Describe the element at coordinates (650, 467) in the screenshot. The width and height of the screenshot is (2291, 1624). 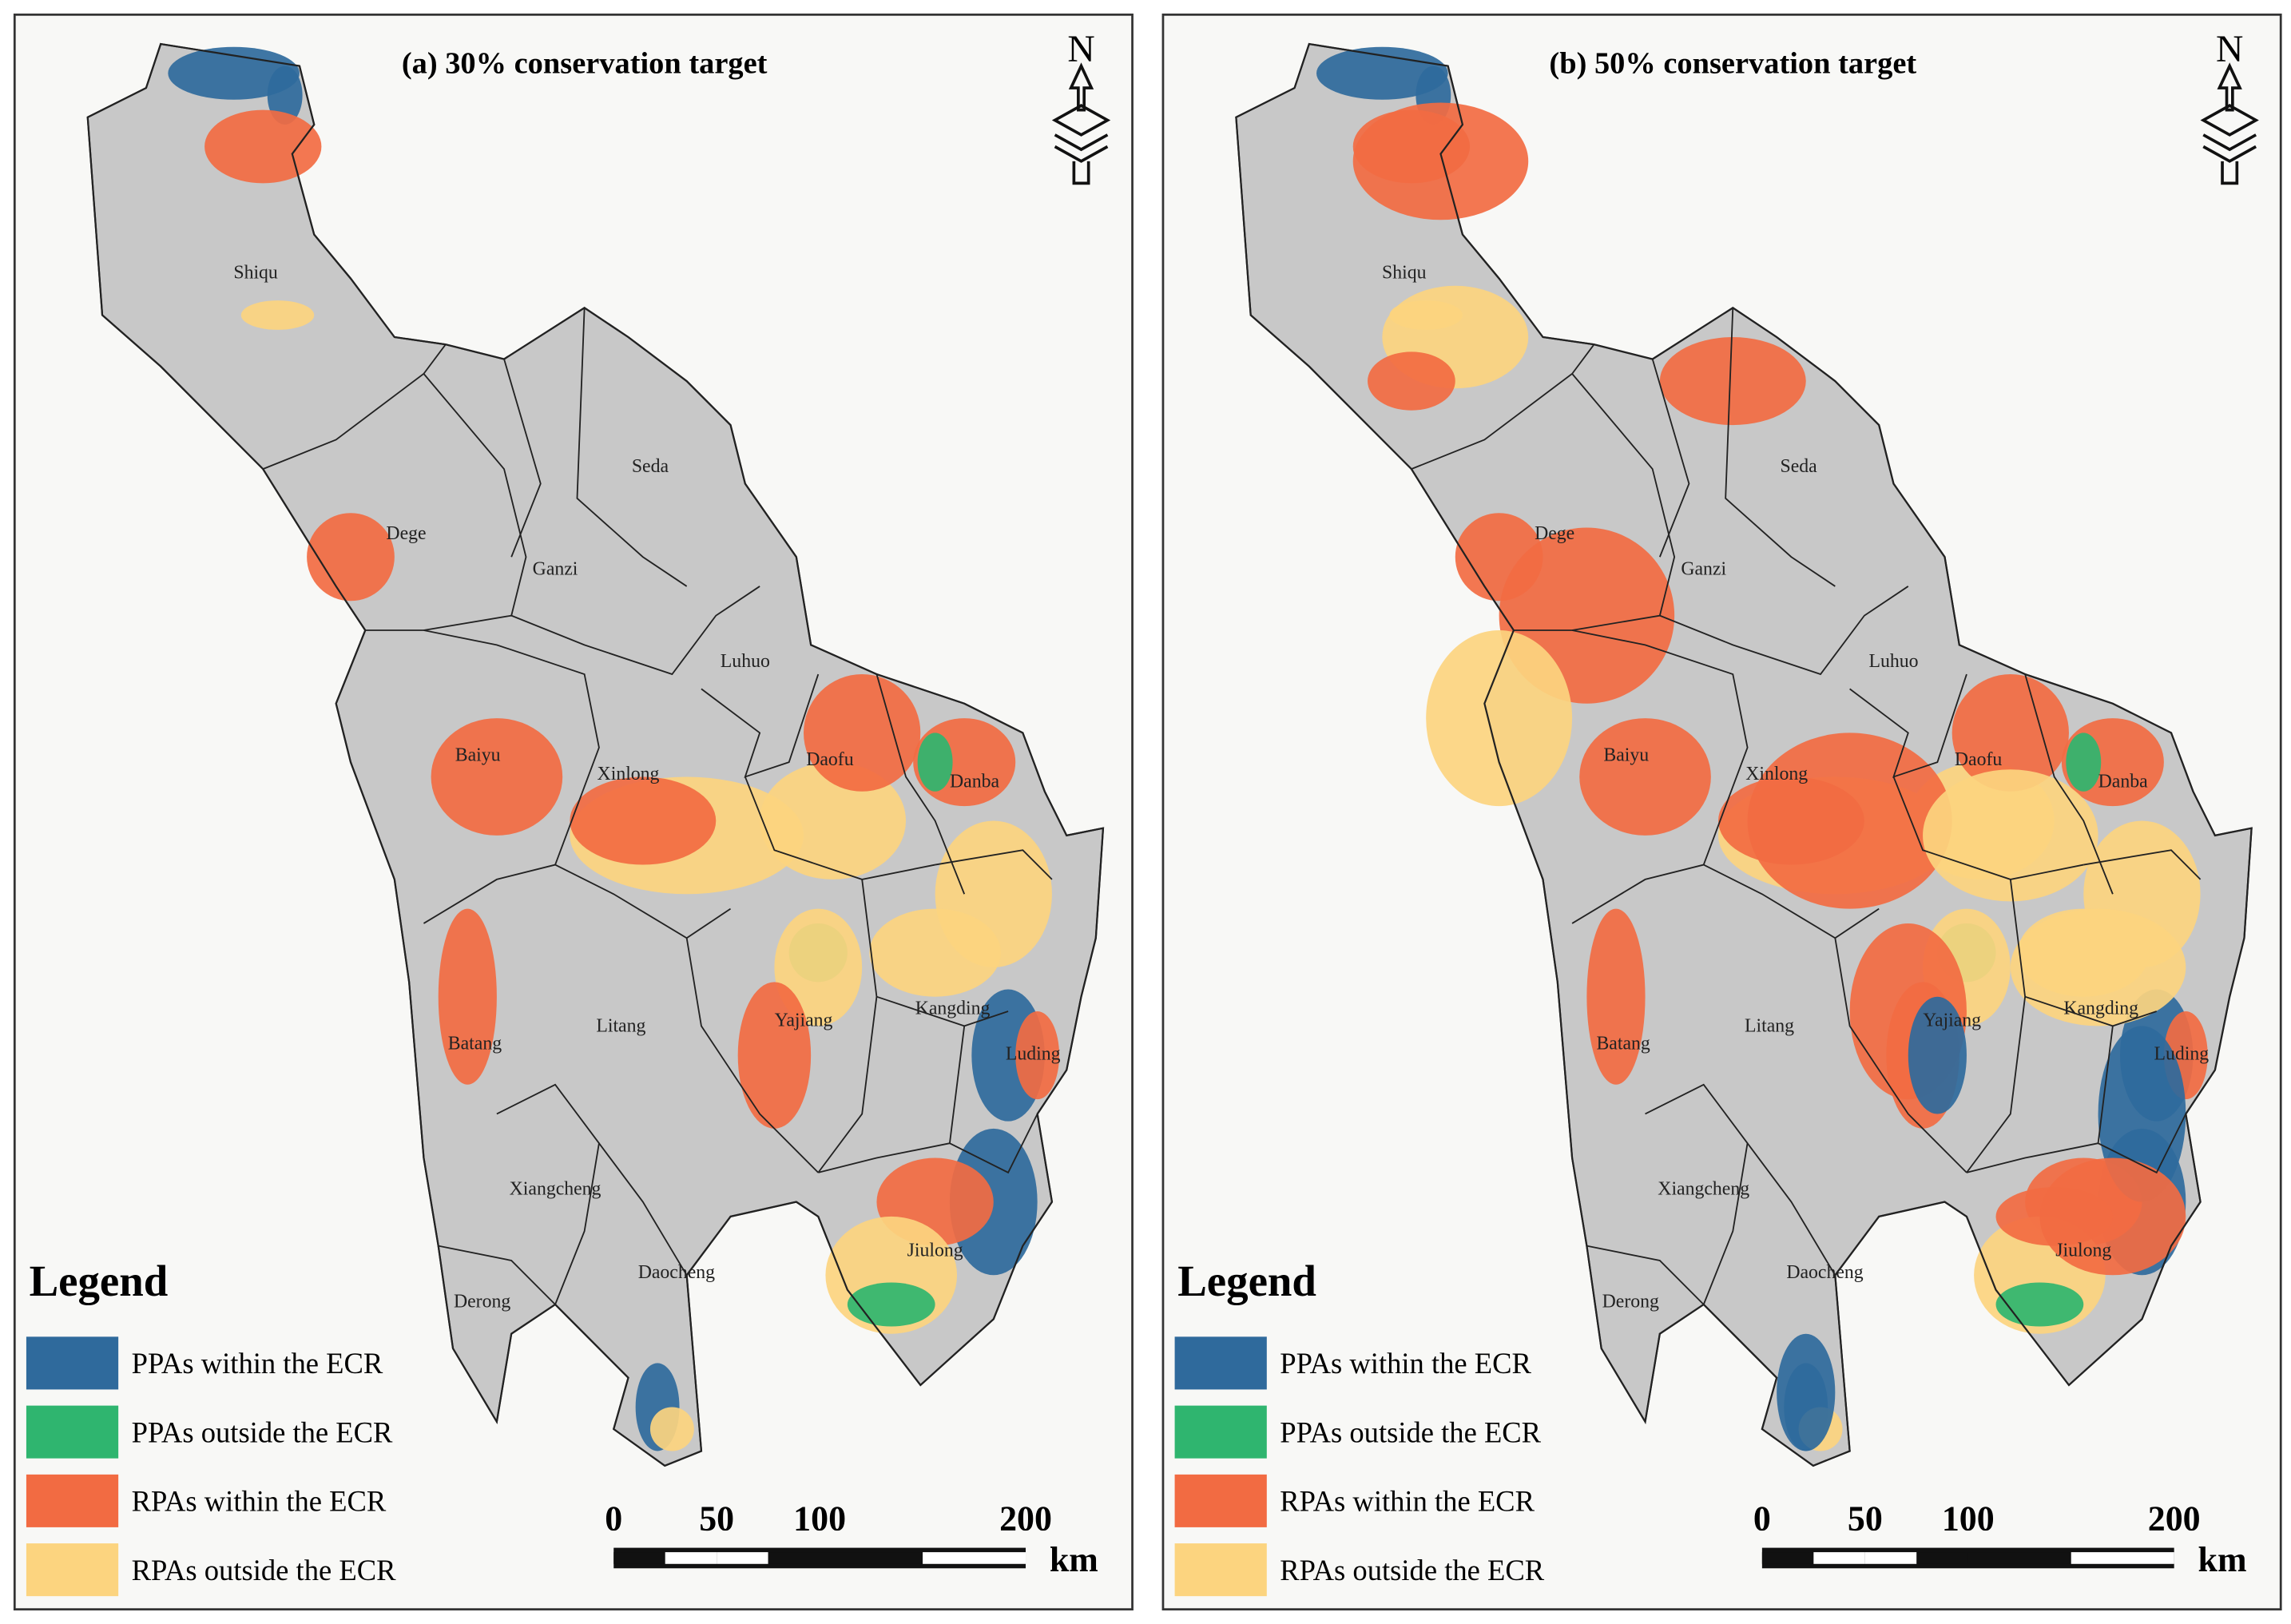
I see `county-label: Seda` at that location.